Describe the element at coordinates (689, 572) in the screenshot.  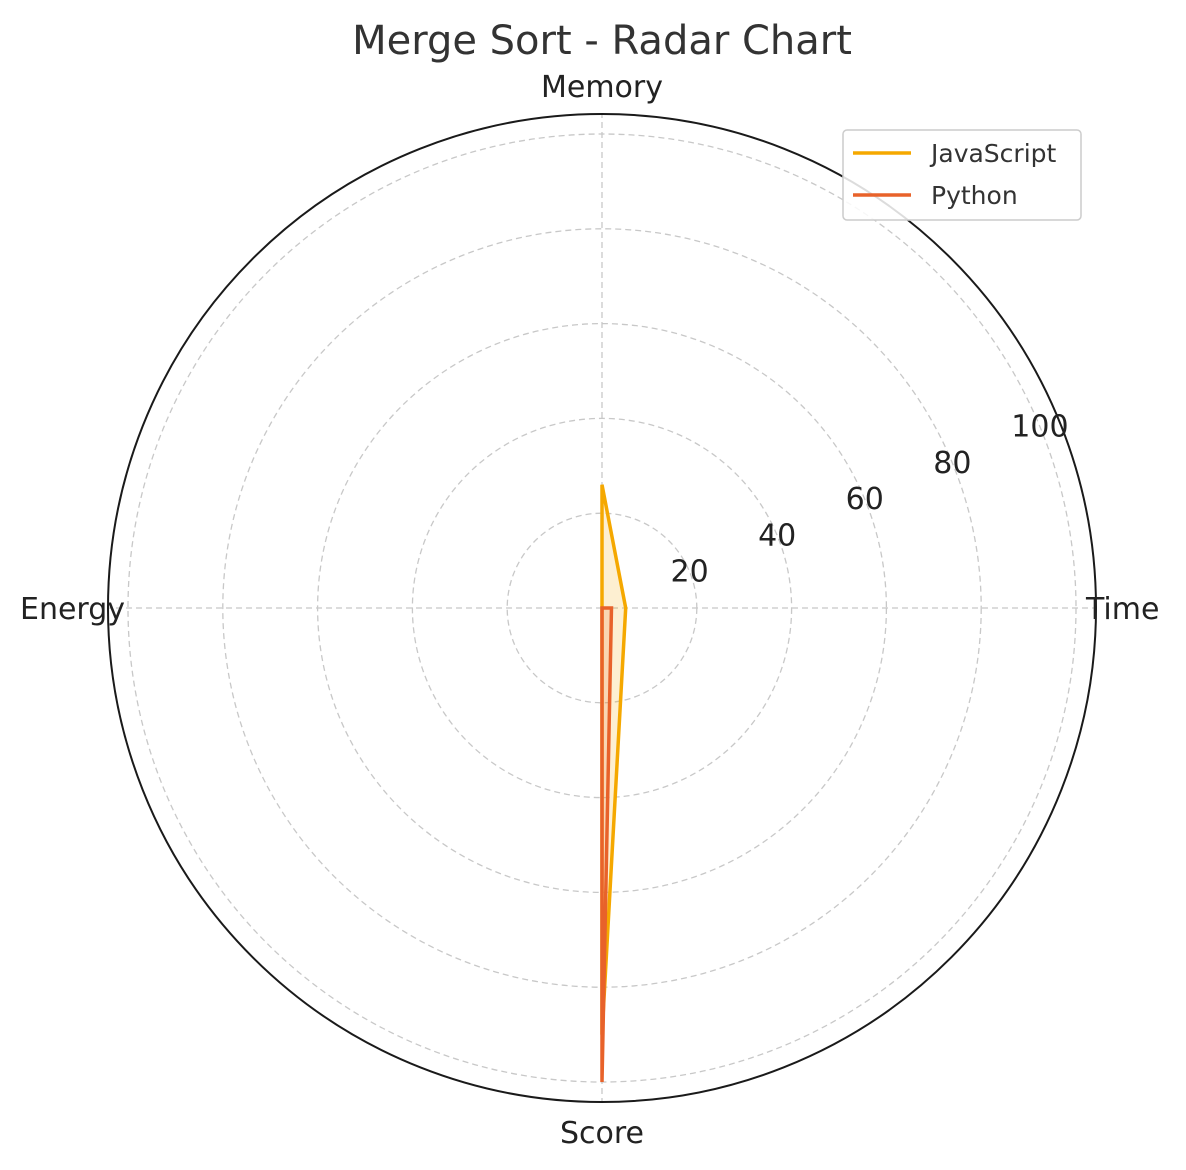
I see `r-tick-label-20: 20` at that location.